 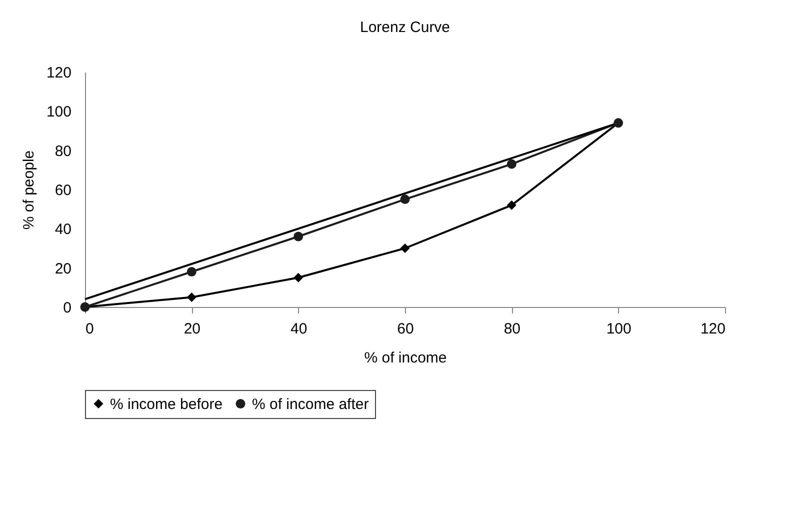 I want to click on x-tick-label: 20, so click(x=192, y=329).